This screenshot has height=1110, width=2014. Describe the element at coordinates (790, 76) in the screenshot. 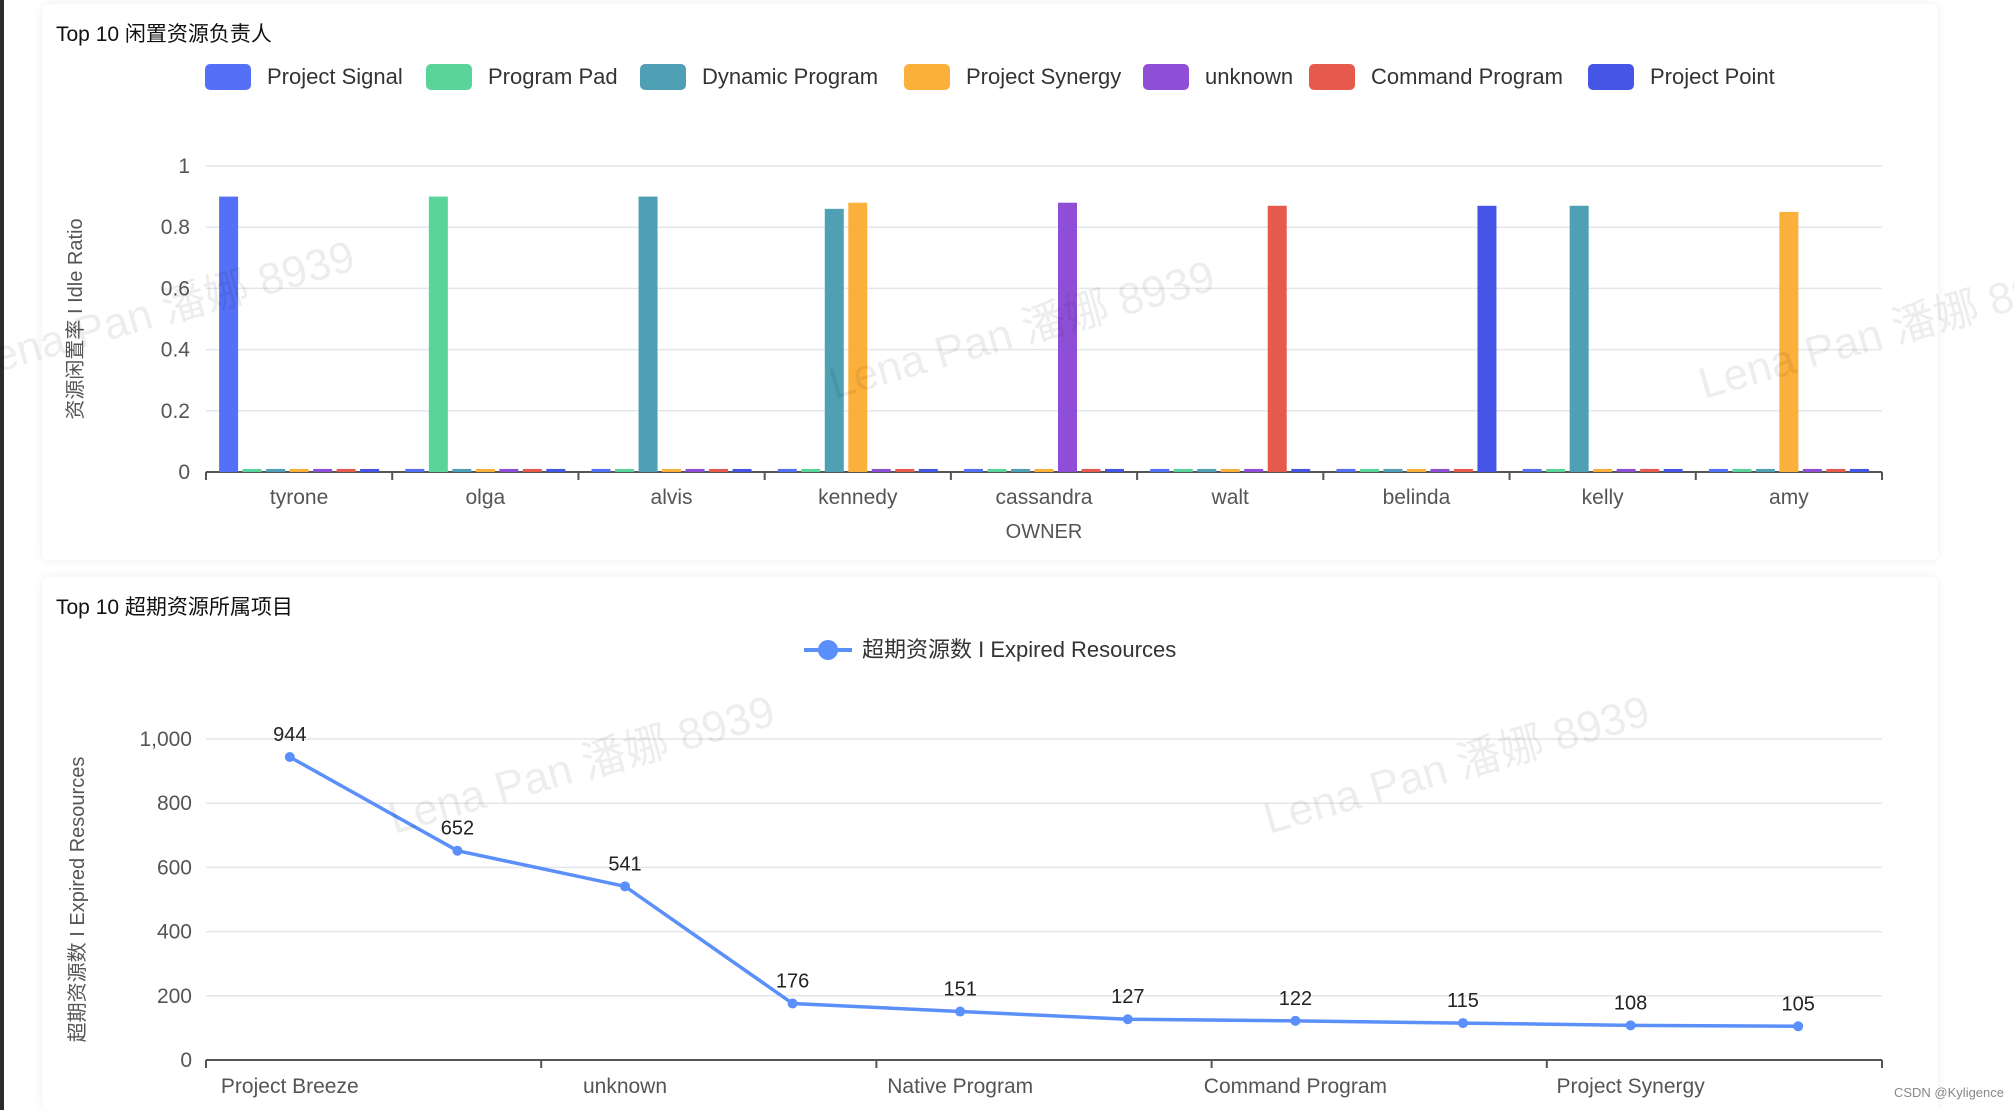

I see `legend-label: Dynamic Program` at that location.